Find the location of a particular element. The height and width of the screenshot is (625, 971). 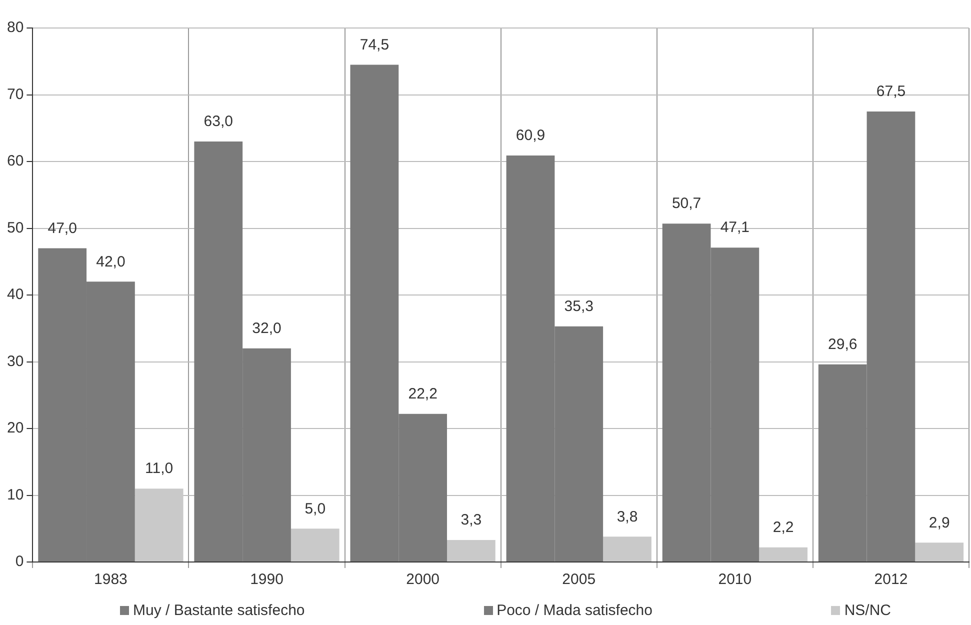

legend-label: NS/NC is located at coordinates (867, 610).